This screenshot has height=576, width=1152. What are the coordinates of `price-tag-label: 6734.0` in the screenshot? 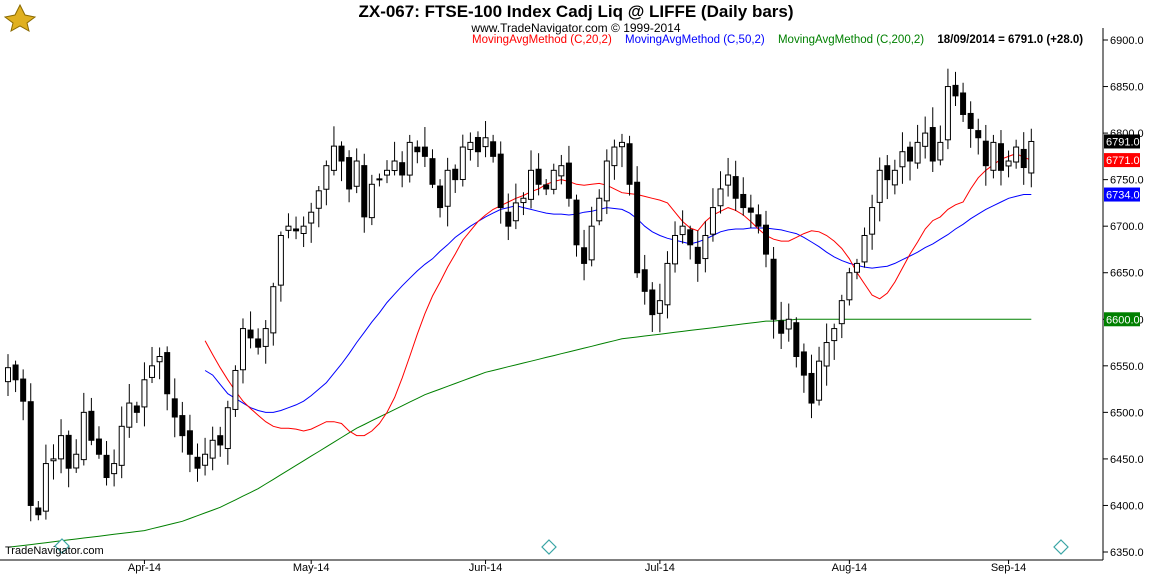 It's located at (1123, 196).